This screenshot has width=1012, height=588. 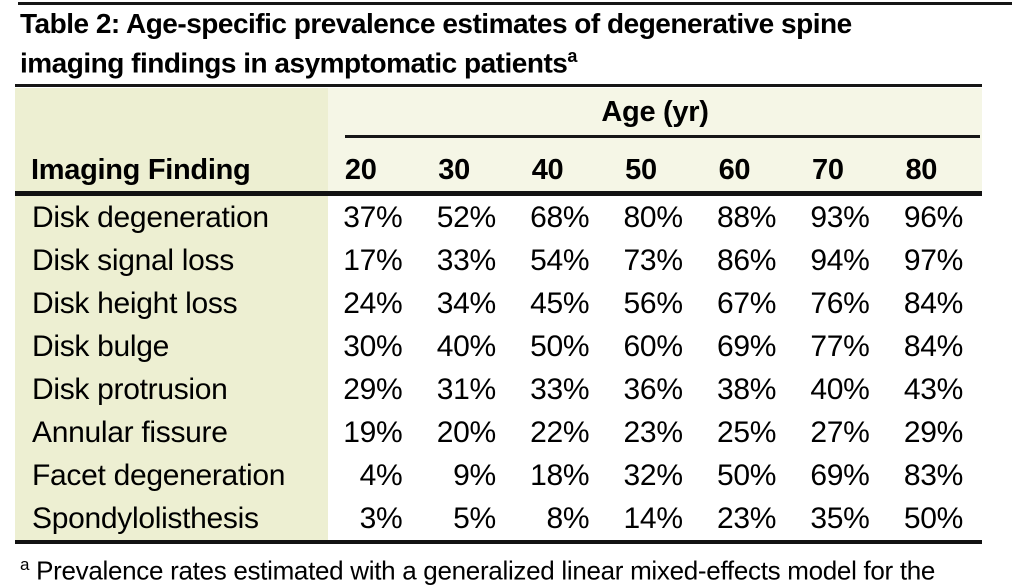 What do you see at coordinates (466, 432) in the screenshot?
I see `value-cell: 20%` at bounding box center [466, 432].